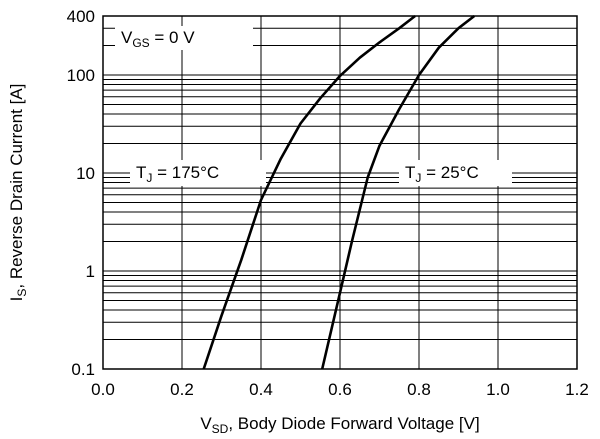 This screenshot has width=600, height=439. Describe the element at coordinates (81, 75) in the screenshot. I see `y-tick-label: 100` at that location.